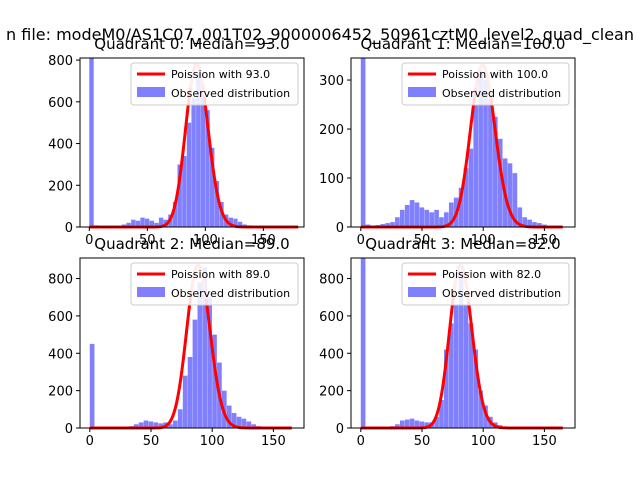 The height and width of the screenshot is (480, 640). Describe the element at coordinates (331, 179) in the screenshot. I see `y-tick-label: 100` at that location.